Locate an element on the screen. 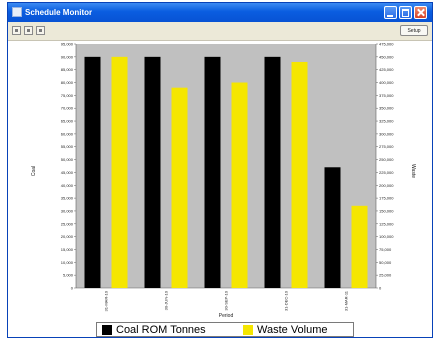 The width and height of the screenshot is (440, 342). close-button is located at coordinates (420, 12).